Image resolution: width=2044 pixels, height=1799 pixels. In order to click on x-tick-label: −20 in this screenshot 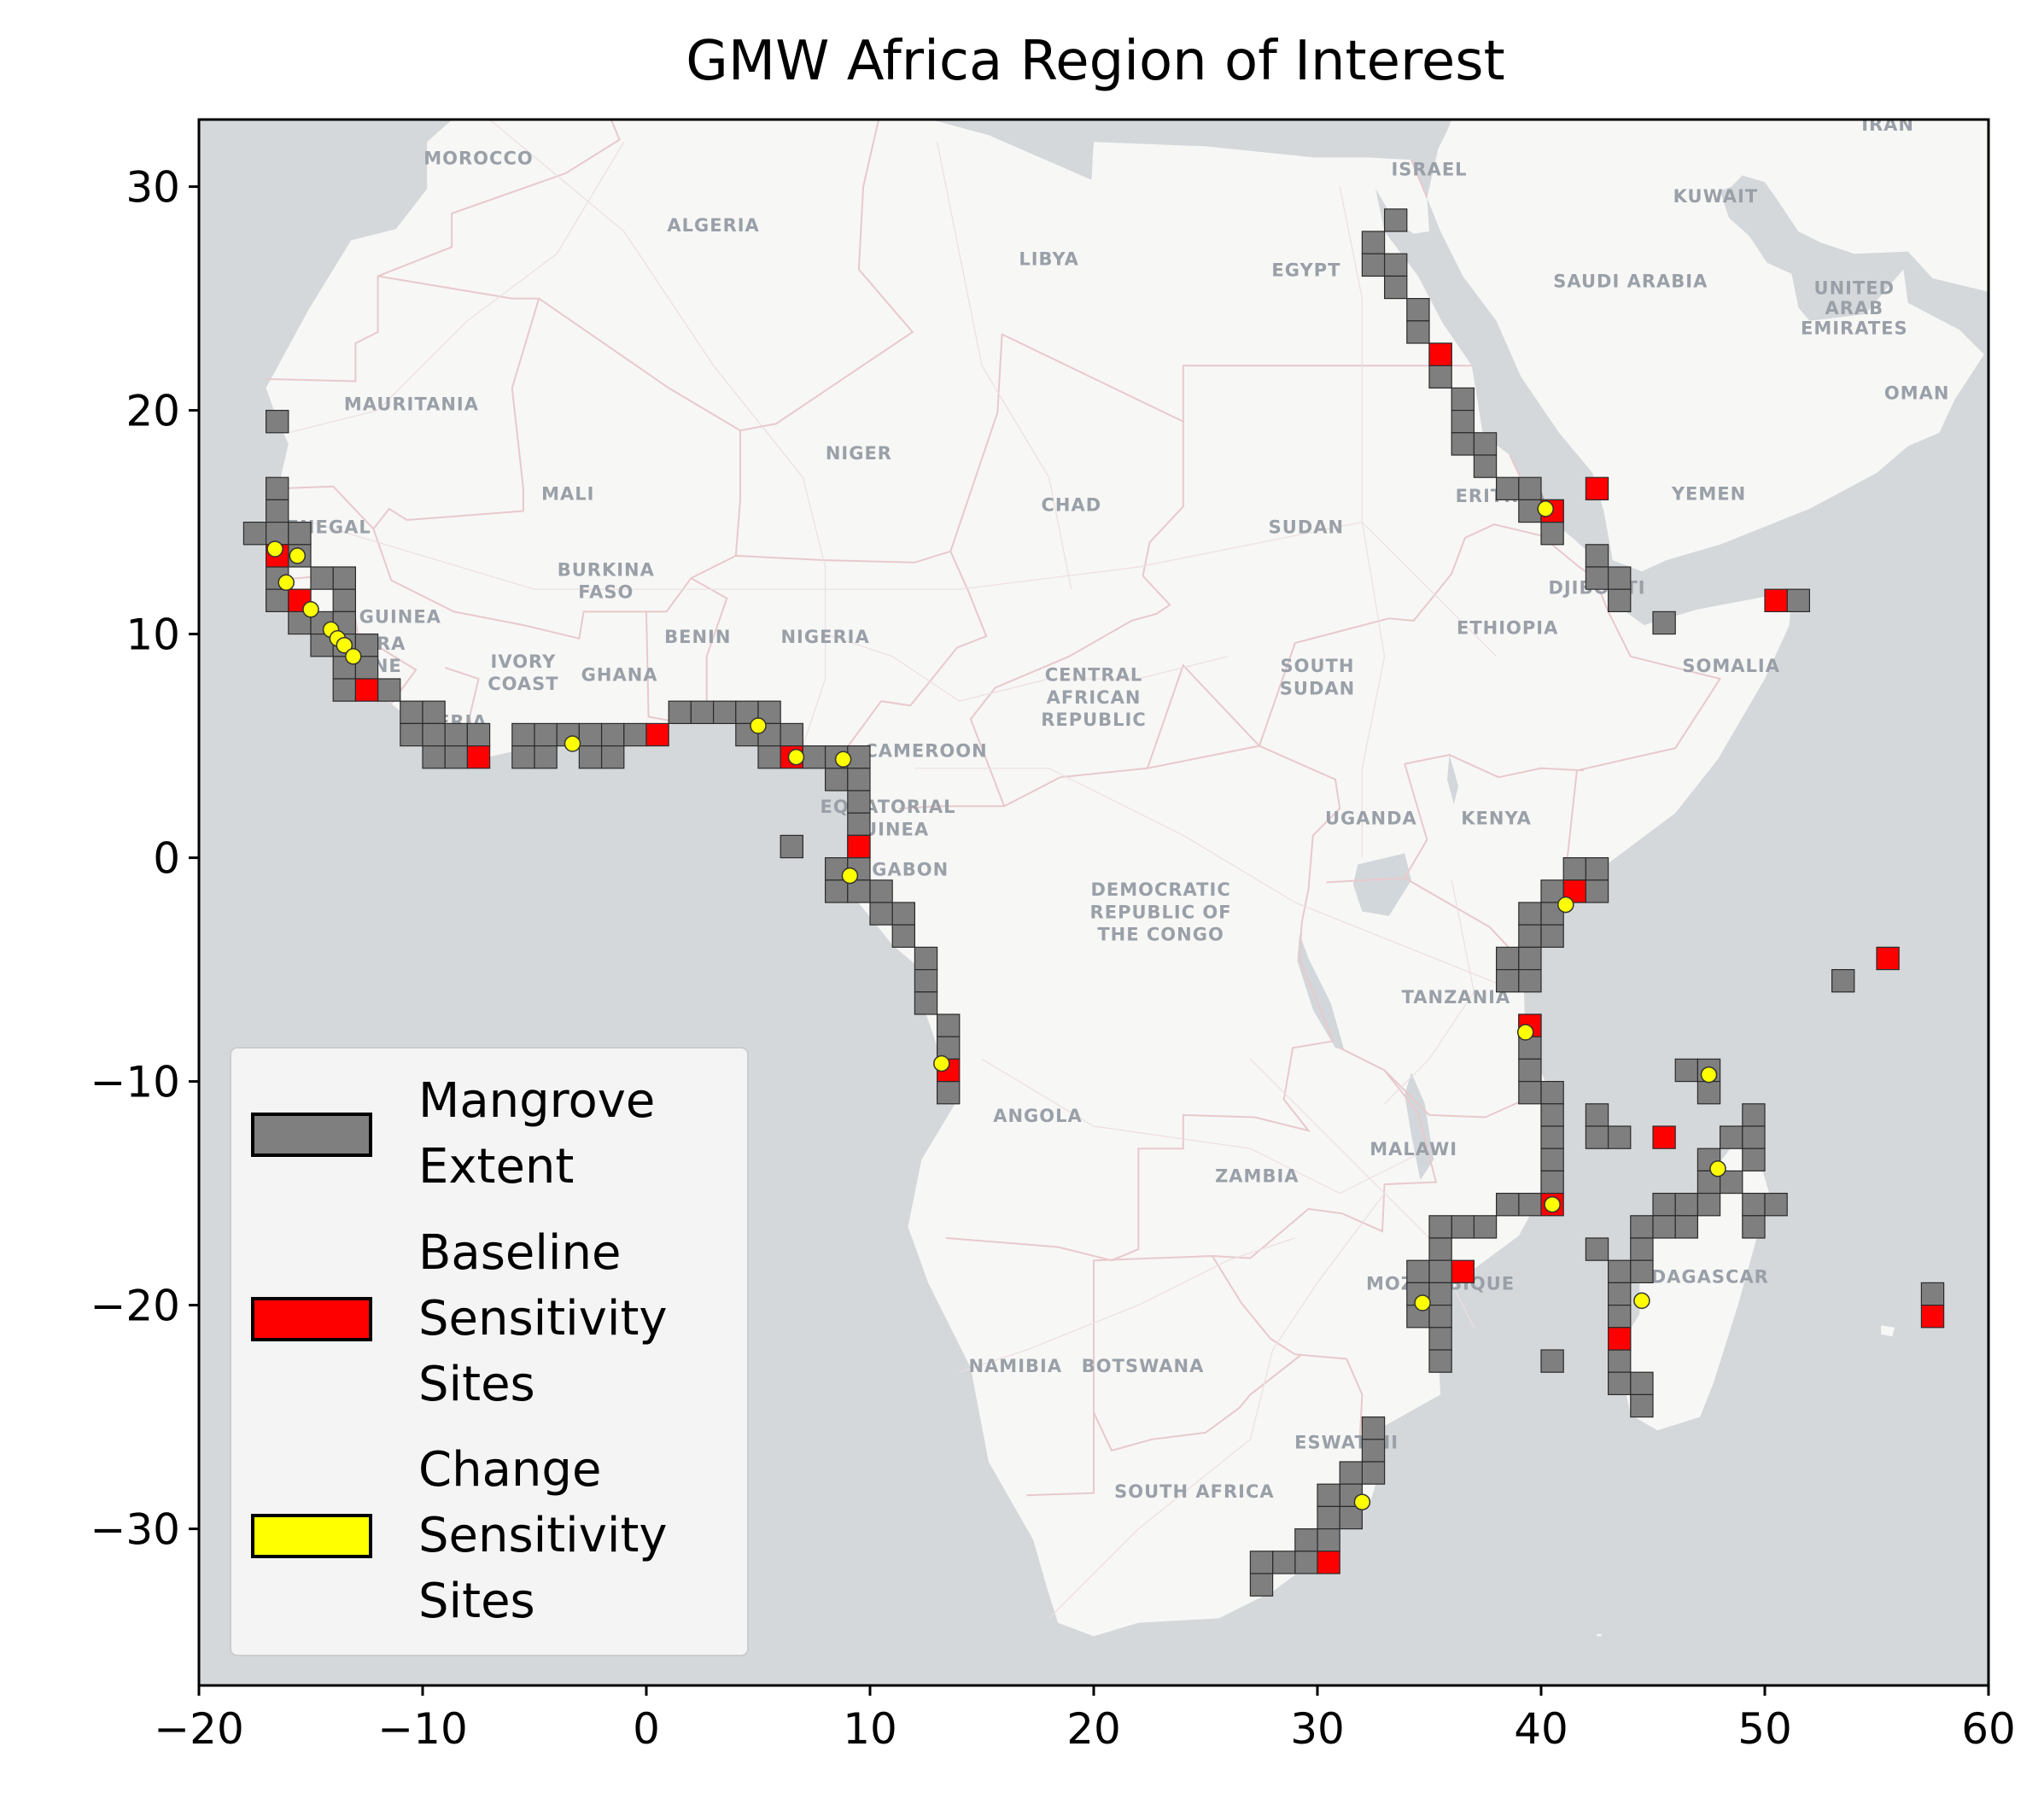, I will do `click(199, 1729)`.